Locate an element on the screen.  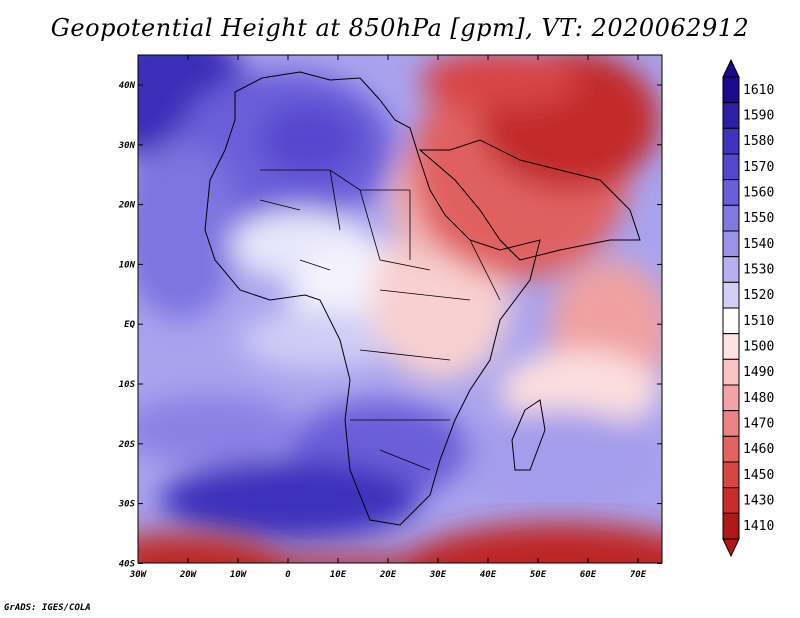
colorbar-label: 1450 is located at coordinates (758, 475).